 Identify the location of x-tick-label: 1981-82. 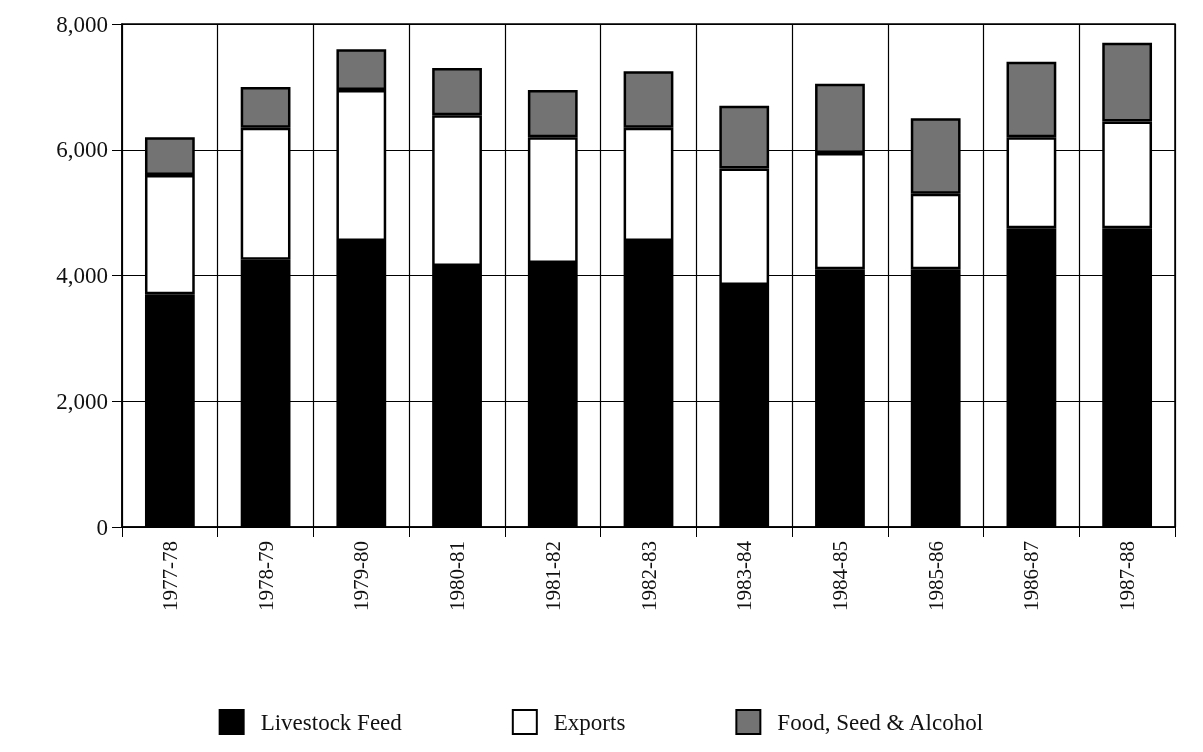
(552, 576).